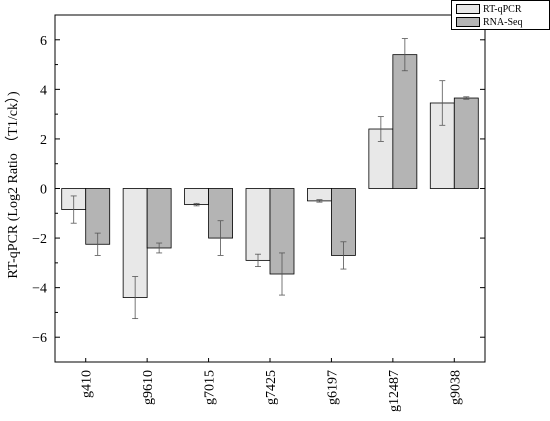 The height and width of the screenshot is (421, 550). What do you see at coordinates (87, 384) in the screenshot?
I see `x-tick-label-g410: g410` at bounding box center [87, 384].